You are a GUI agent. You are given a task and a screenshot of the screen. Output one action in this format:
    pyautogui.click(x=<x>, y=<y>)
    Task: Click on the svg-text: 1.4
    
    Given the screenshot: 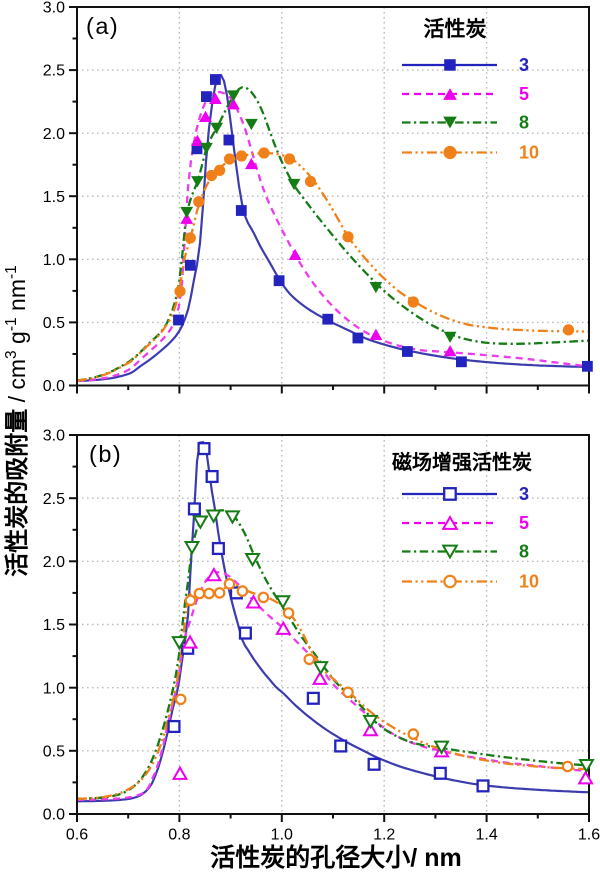 What is the action you would take?
    pyautogui.click(x=486, y=835)
    